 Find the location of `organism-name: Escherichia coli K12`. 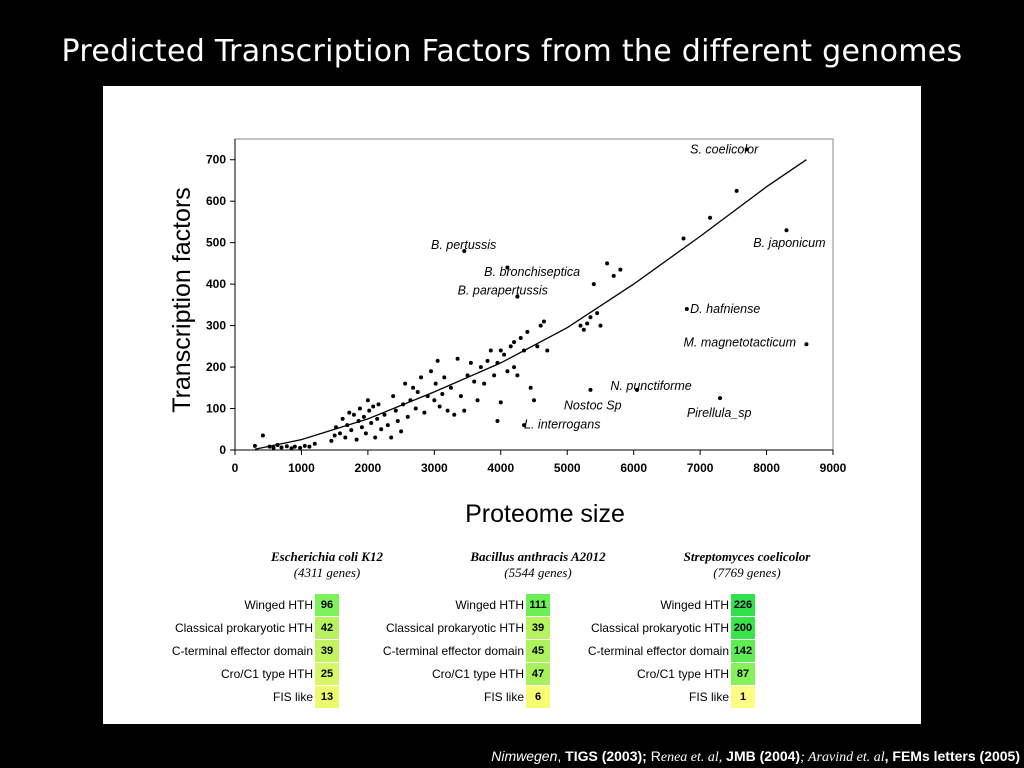

organism-name: Escherichia coli K12 is located at coordinates (327, 556).